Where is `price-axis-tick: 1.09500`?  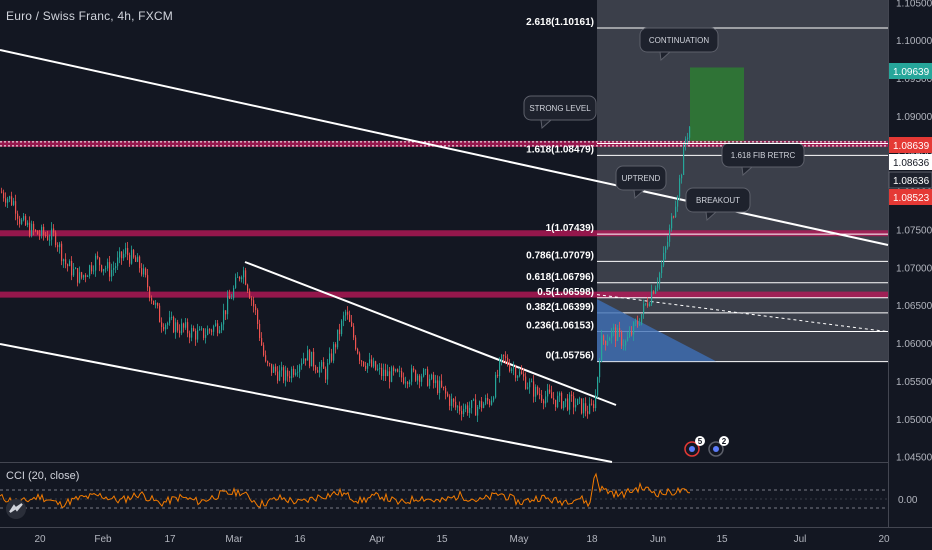 price-axis-tick: 1.09500 is located at coordinates (914, 79).